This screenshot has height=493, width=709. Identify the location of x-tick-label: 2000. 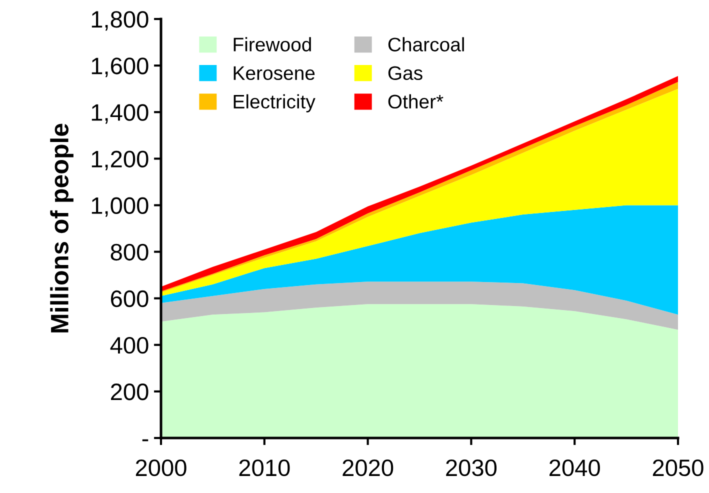
(161, 467).